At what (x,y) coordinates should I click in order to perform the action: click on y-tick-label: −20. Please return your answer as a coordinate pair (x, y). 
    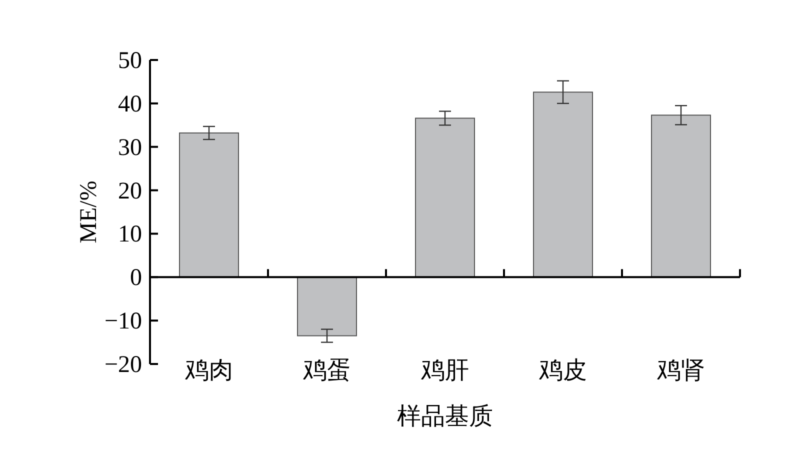
    Looking at the image, I should click on (123, 365).